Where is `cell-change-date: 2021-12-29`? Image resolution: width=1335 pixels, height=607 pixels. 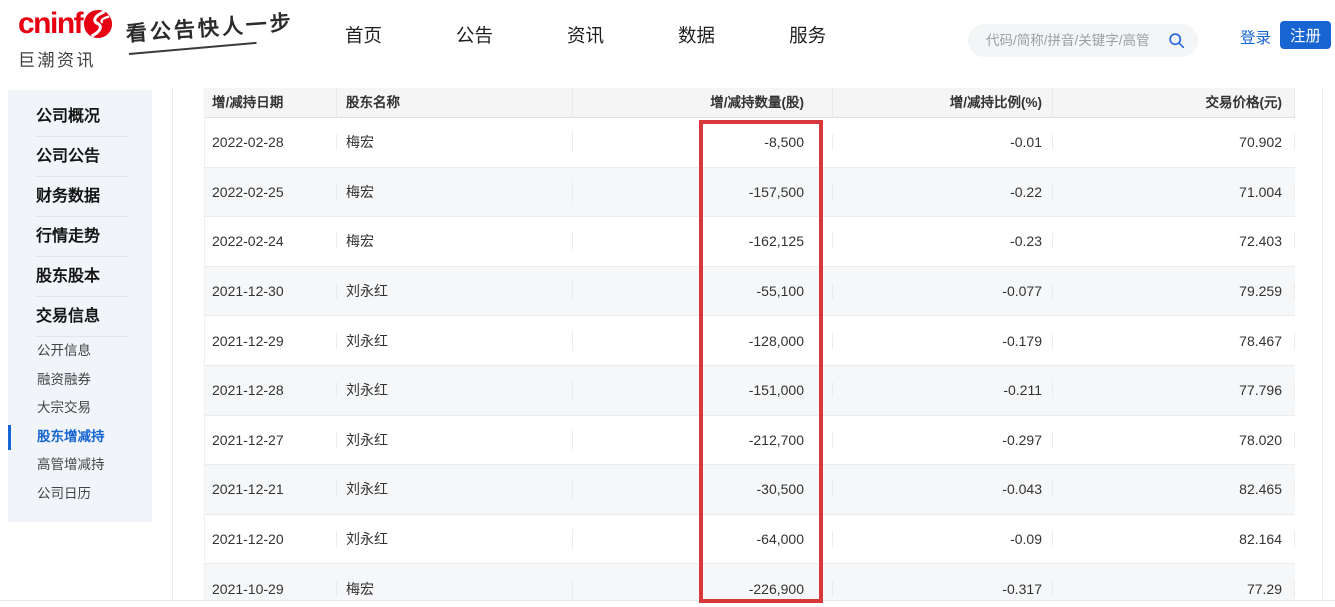
cell-change-date: 2021-12-29 is located at coordinates (271, 340).